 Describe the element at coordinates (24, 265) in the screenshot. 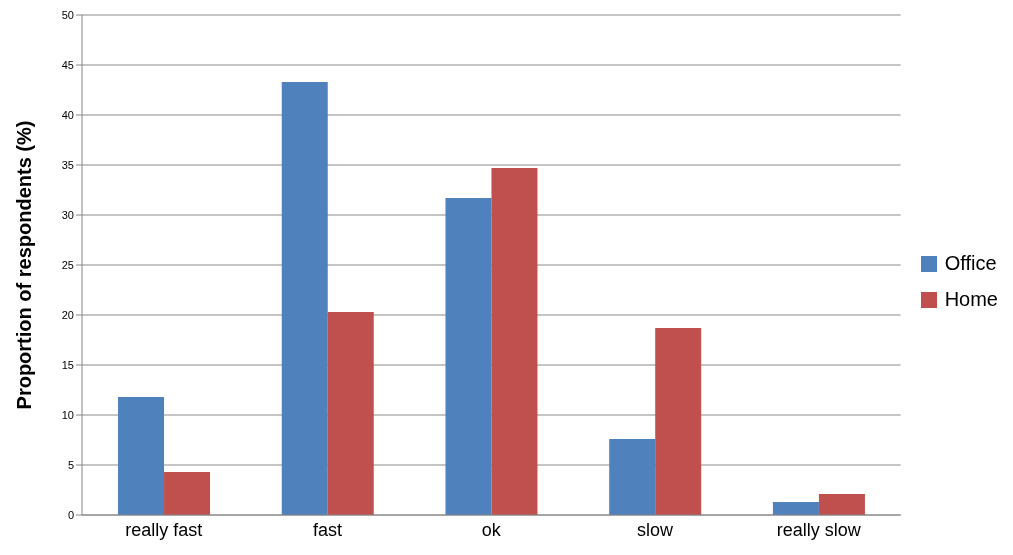

I see `y-axis-title: Proportion of respondents (%)` at that location.